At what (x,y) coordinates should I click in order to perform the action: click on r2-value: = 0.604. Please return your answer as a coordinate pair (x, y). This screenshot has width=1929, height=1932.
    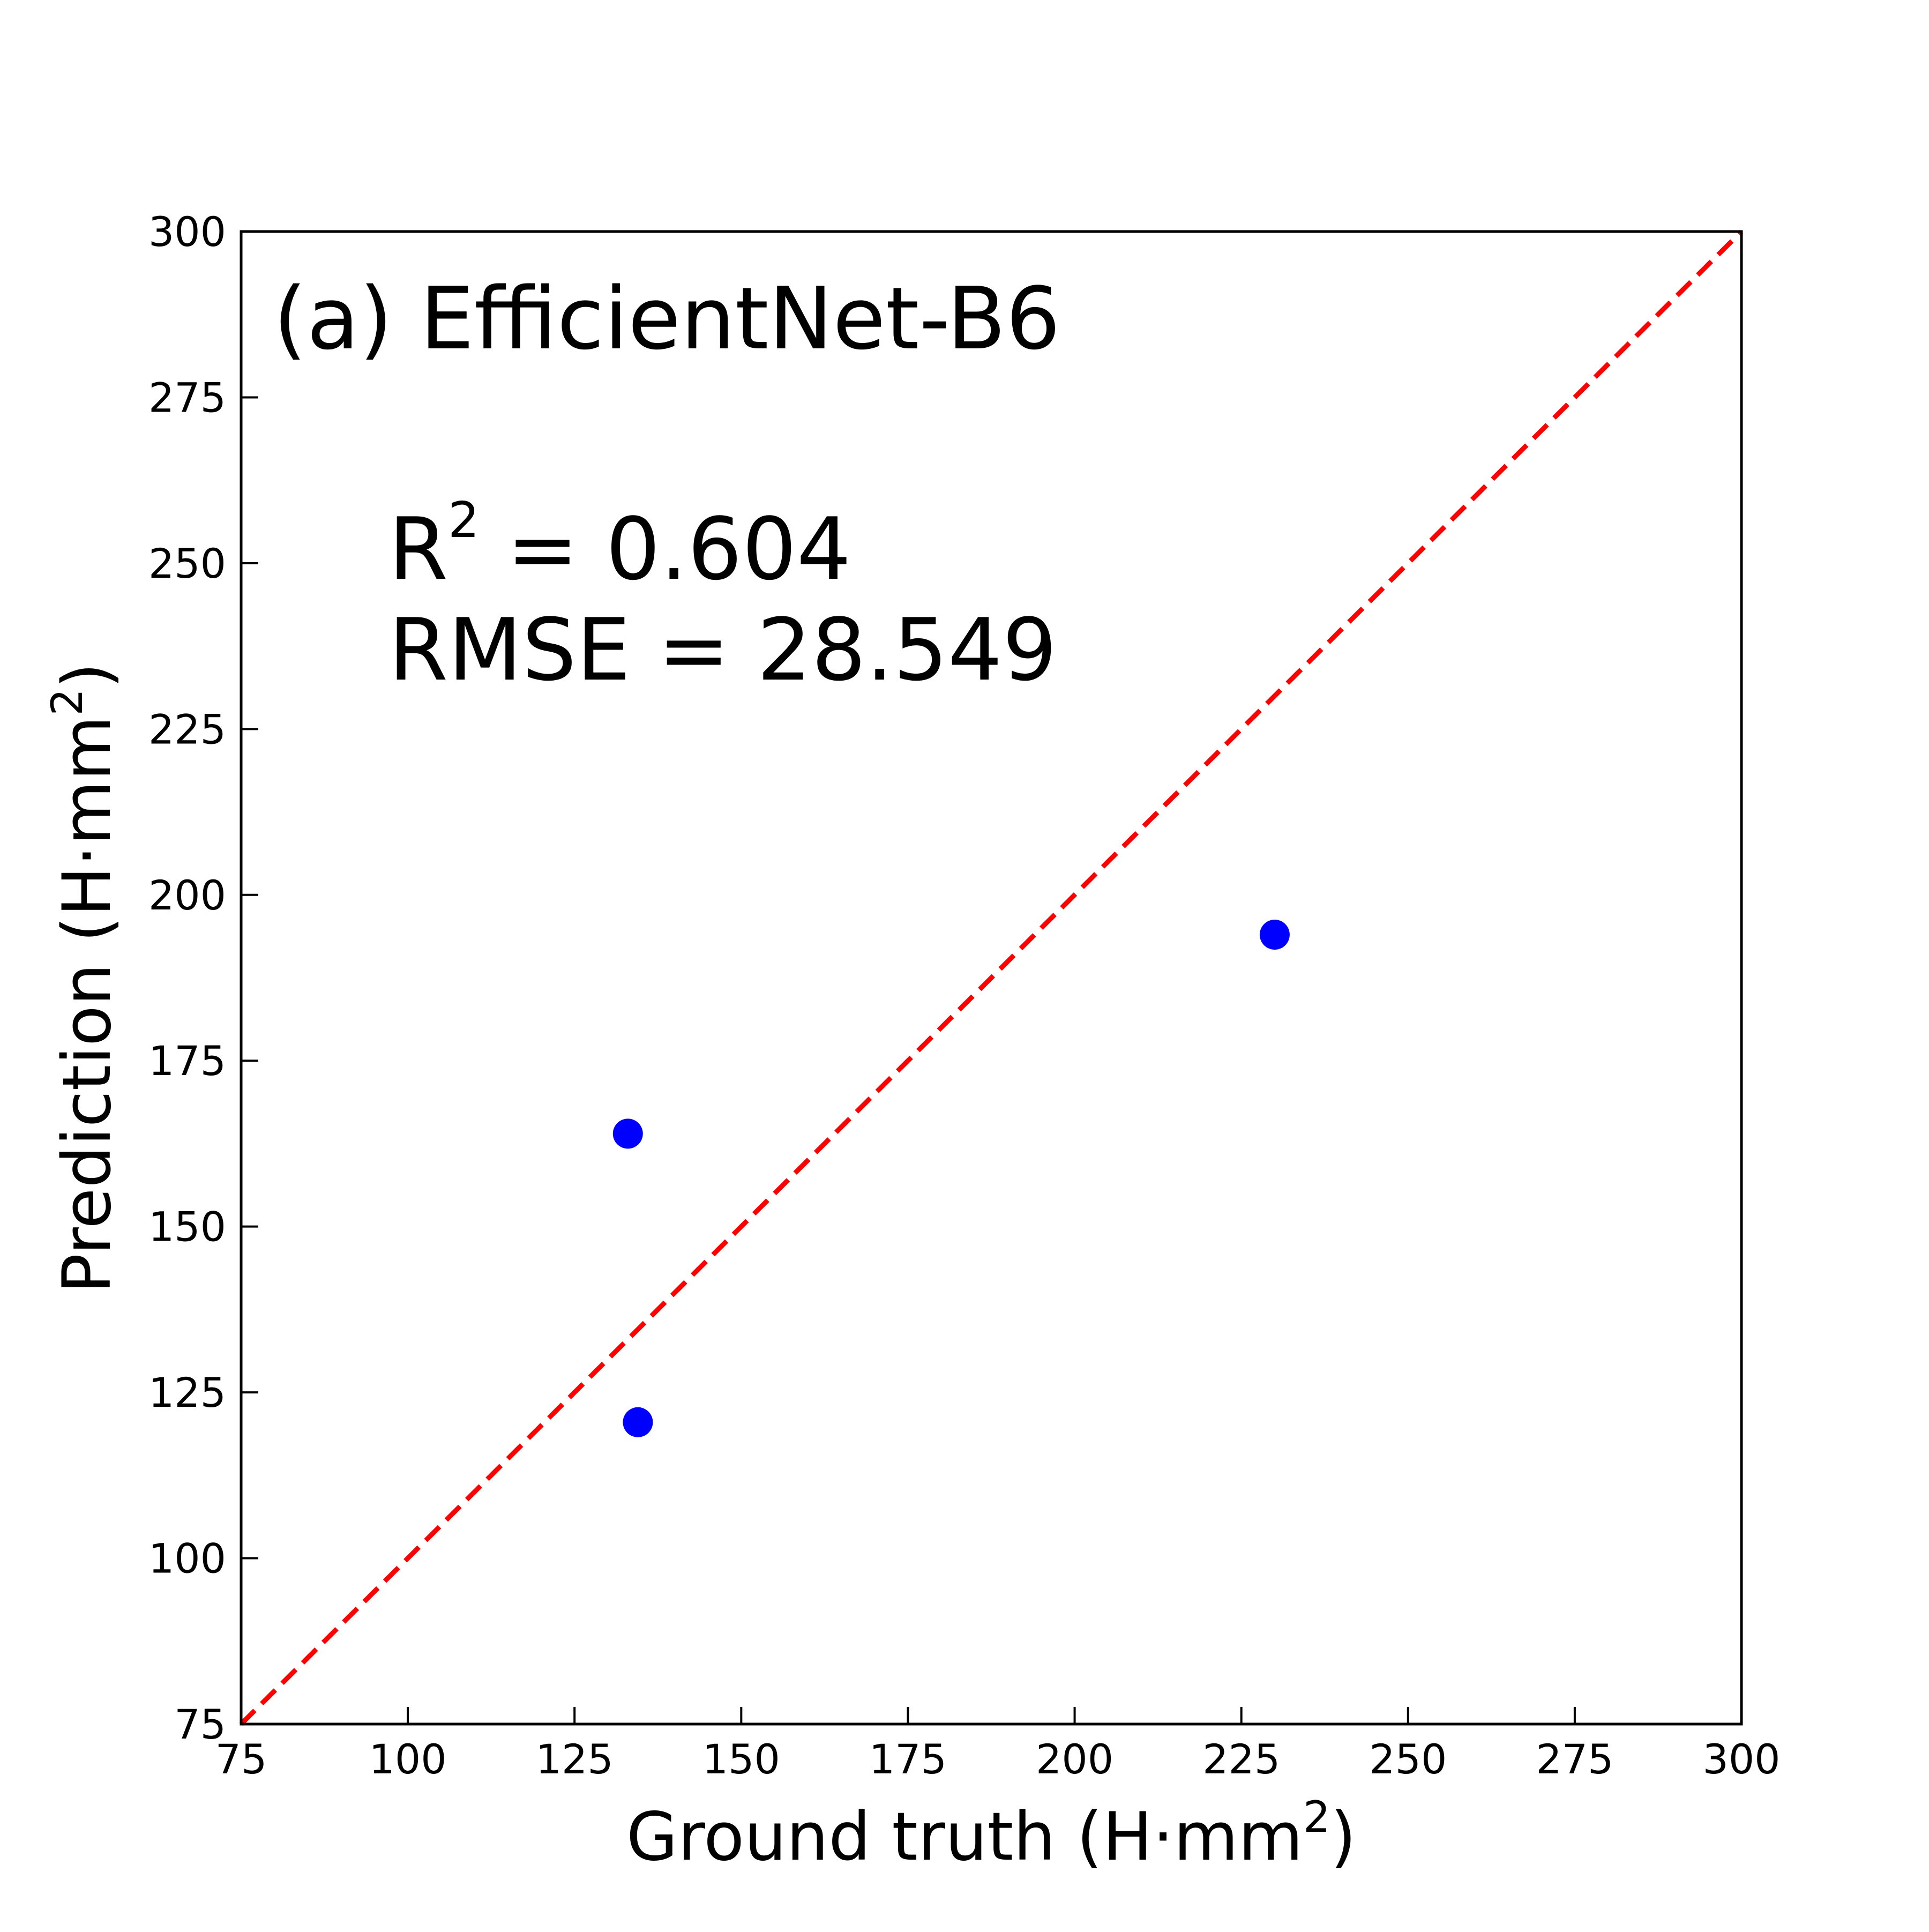
    Looking at the image, I should click on (666, 549).